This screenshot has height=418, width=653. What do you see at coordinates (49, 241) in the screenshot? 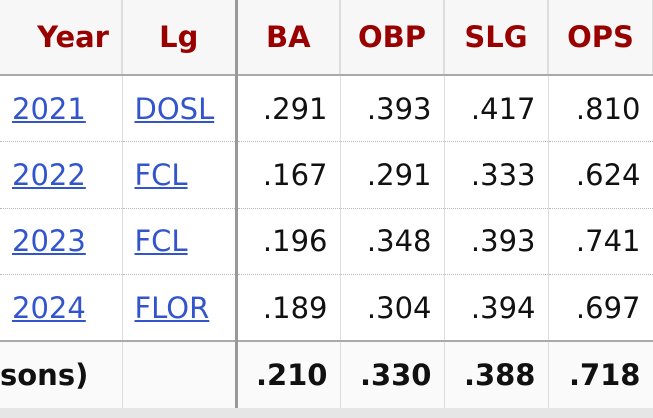
I see `year-link: 2023` at bounding box center [49, 241].